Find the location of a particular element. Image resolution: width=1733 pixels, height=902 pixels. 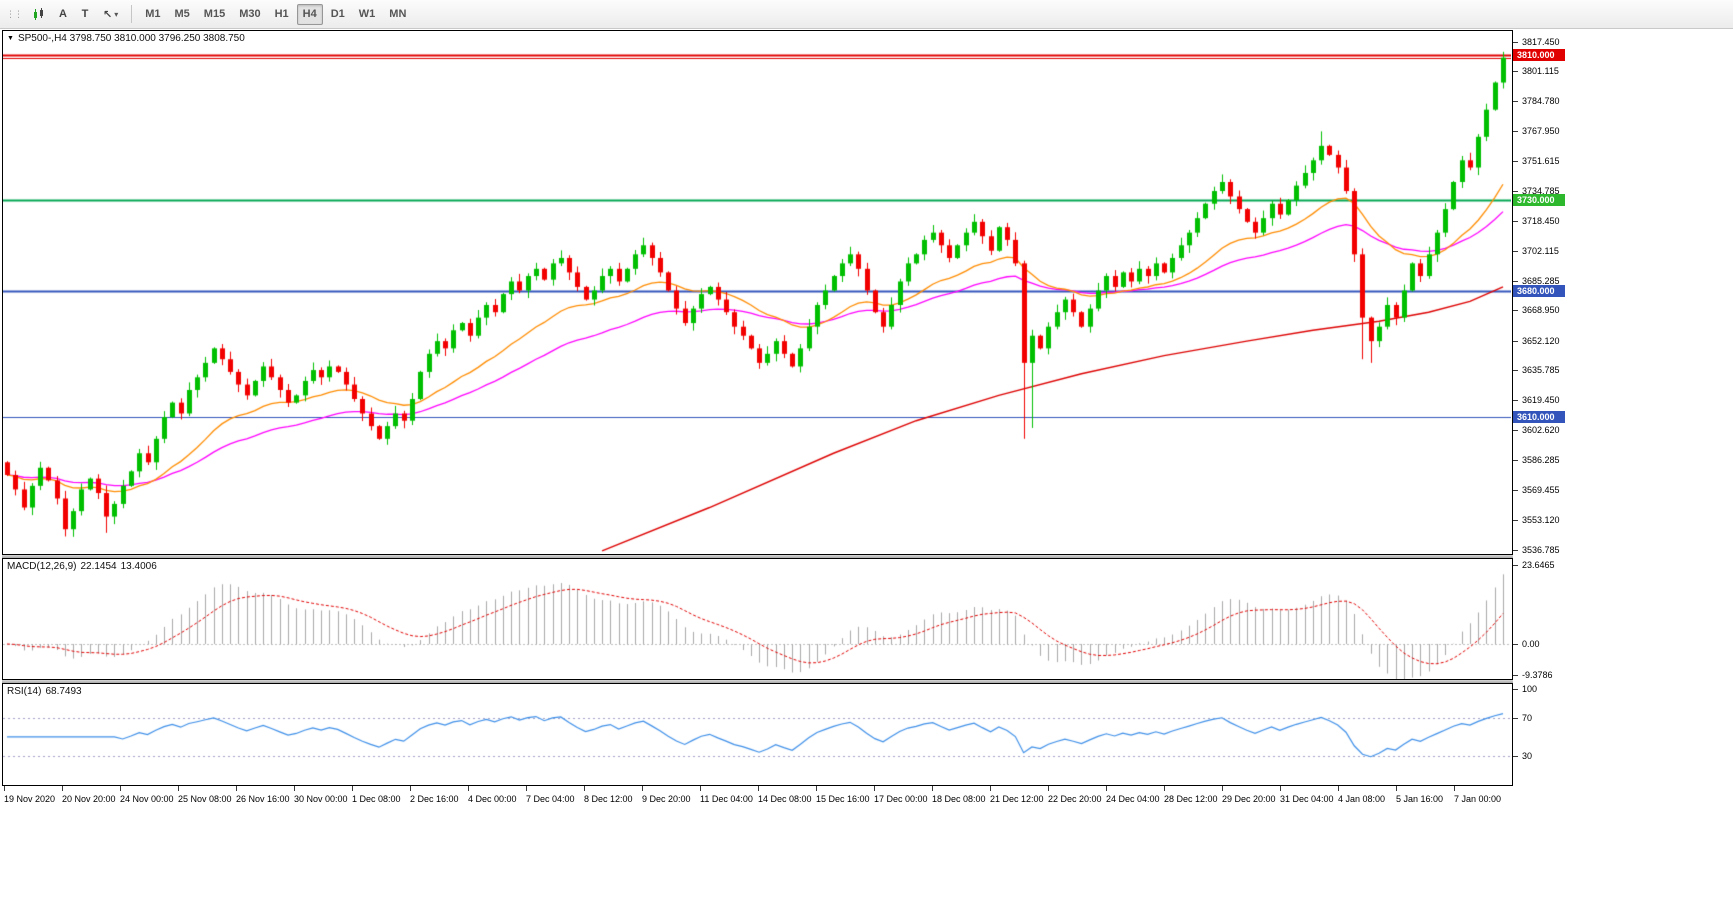

price-badge-3610-000: 3610.000 is located at coordinates (1539, 417).